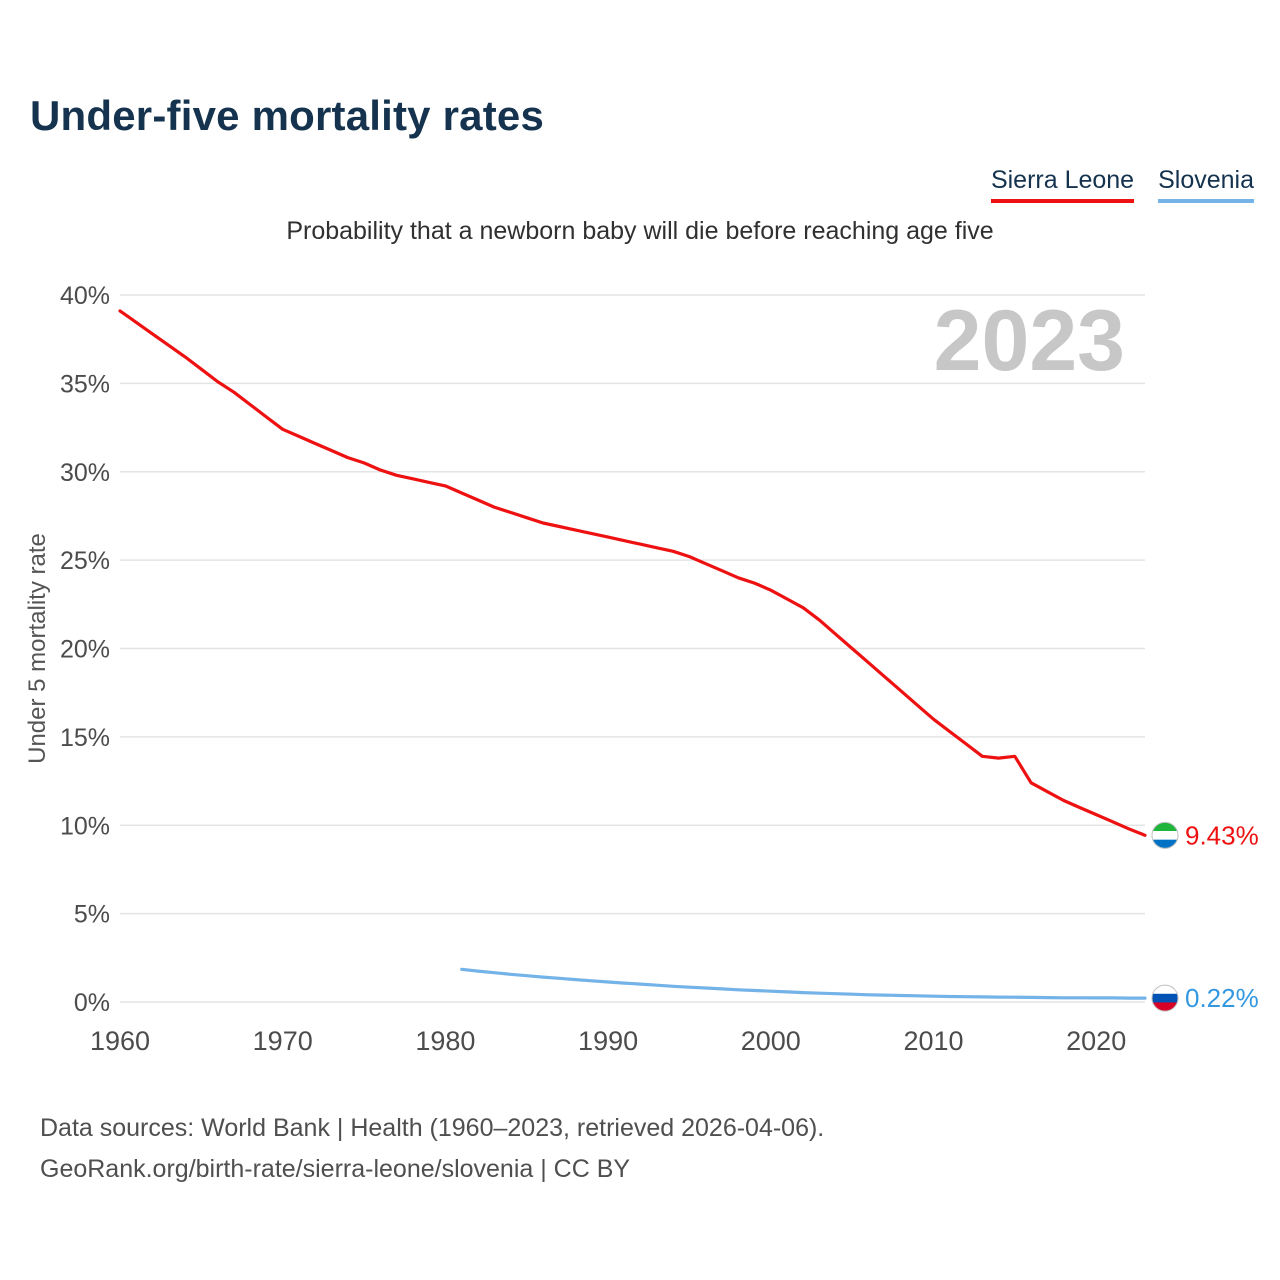  I want to click on x-tick-label: 2020, so click(1096, 1041).